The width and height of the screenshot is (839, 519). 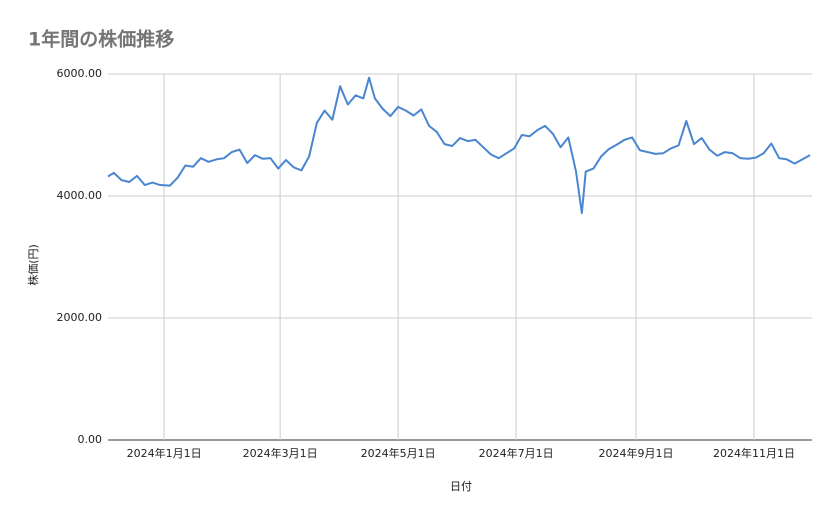 What do you see at coordinates (80, 317) in the screenshot?
I see `y-tick-label: 2000.00` at bounding box center [80, 317].